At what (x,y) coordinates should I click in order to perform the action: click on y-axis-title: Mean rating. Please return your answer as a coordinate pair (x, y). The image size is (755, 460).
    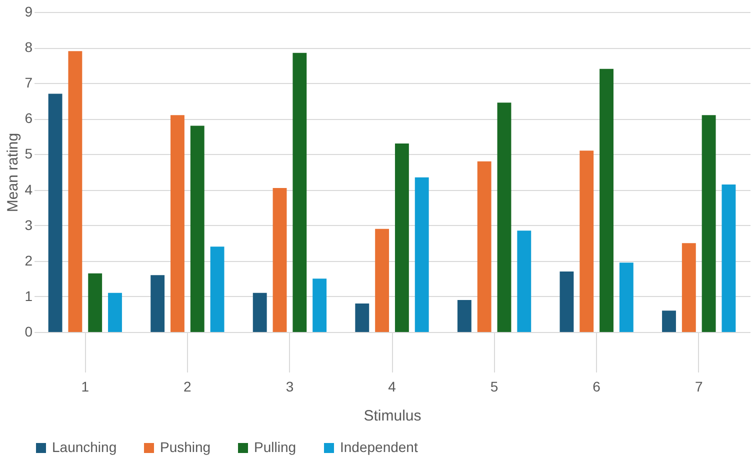
    Looking at the image, I should click on (13, 172).